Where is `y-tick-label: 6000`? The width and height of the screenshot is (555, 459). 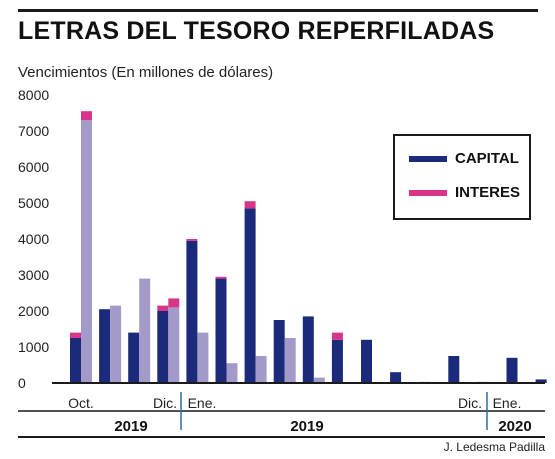 y-tick-label: 6000 is located at coordinates (33, 167).